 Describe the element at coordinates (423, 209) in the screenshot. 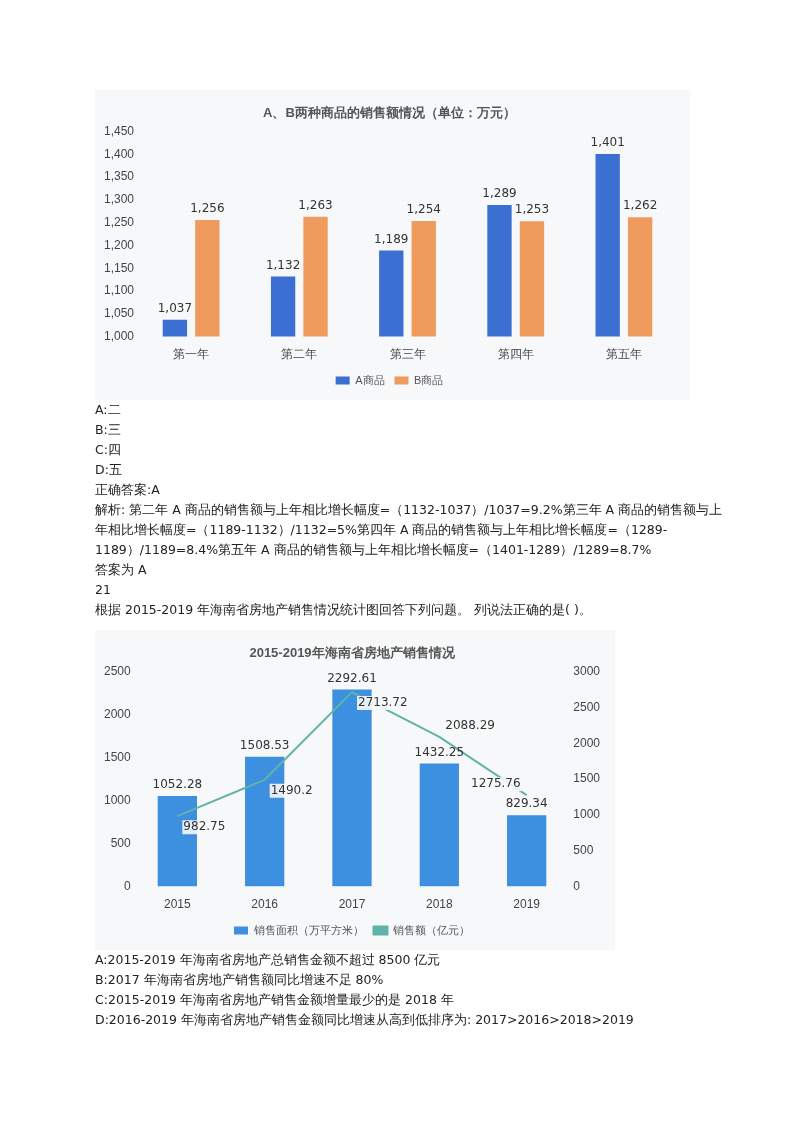

I see `data-label: 1,254` at that location.